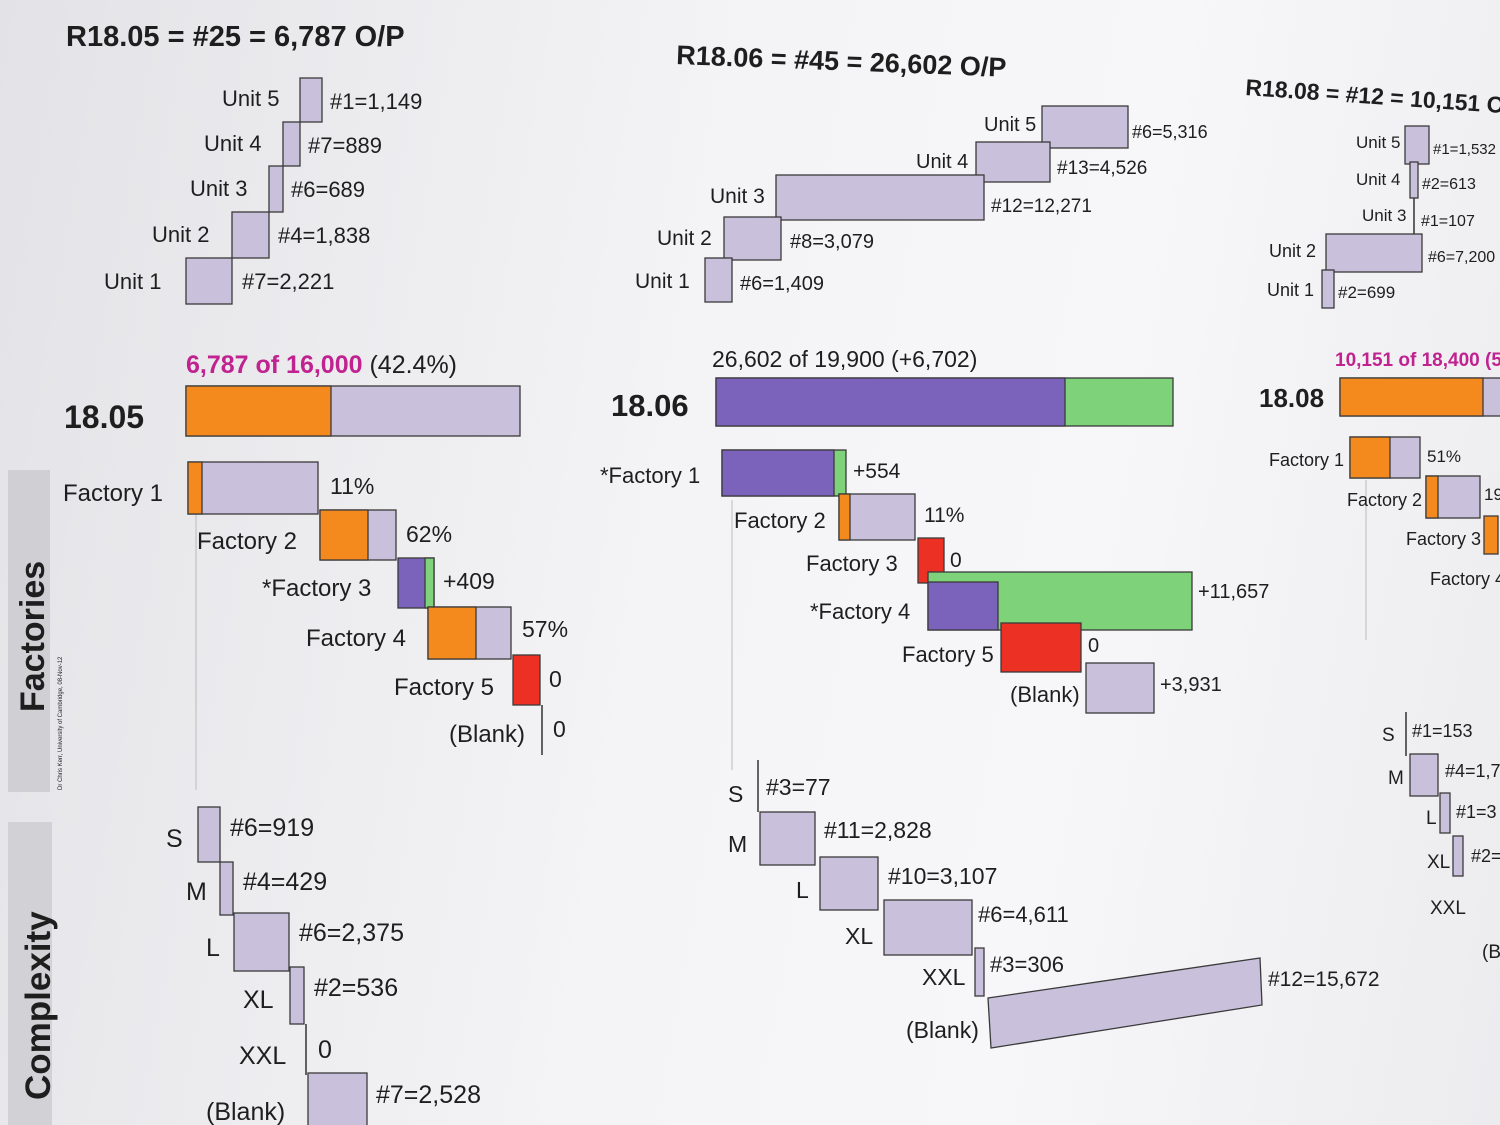 The height and width of the screenshot is (1125, 1500). I want to click on unit-value: #2=613, so click(1449, 184).